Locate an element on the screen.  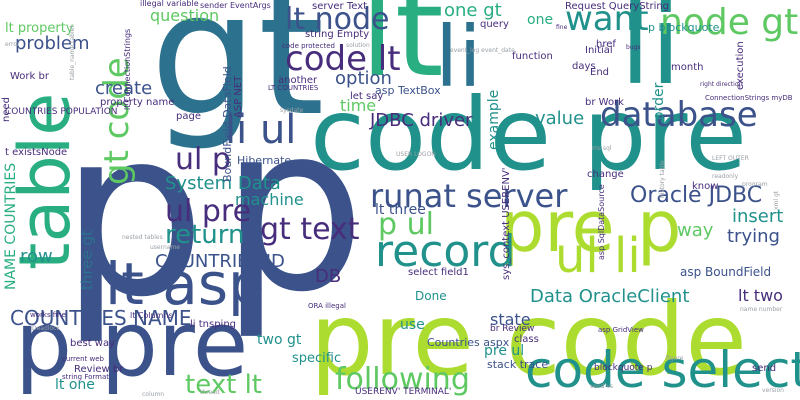
word: fine is located at coordinates (562, 27).